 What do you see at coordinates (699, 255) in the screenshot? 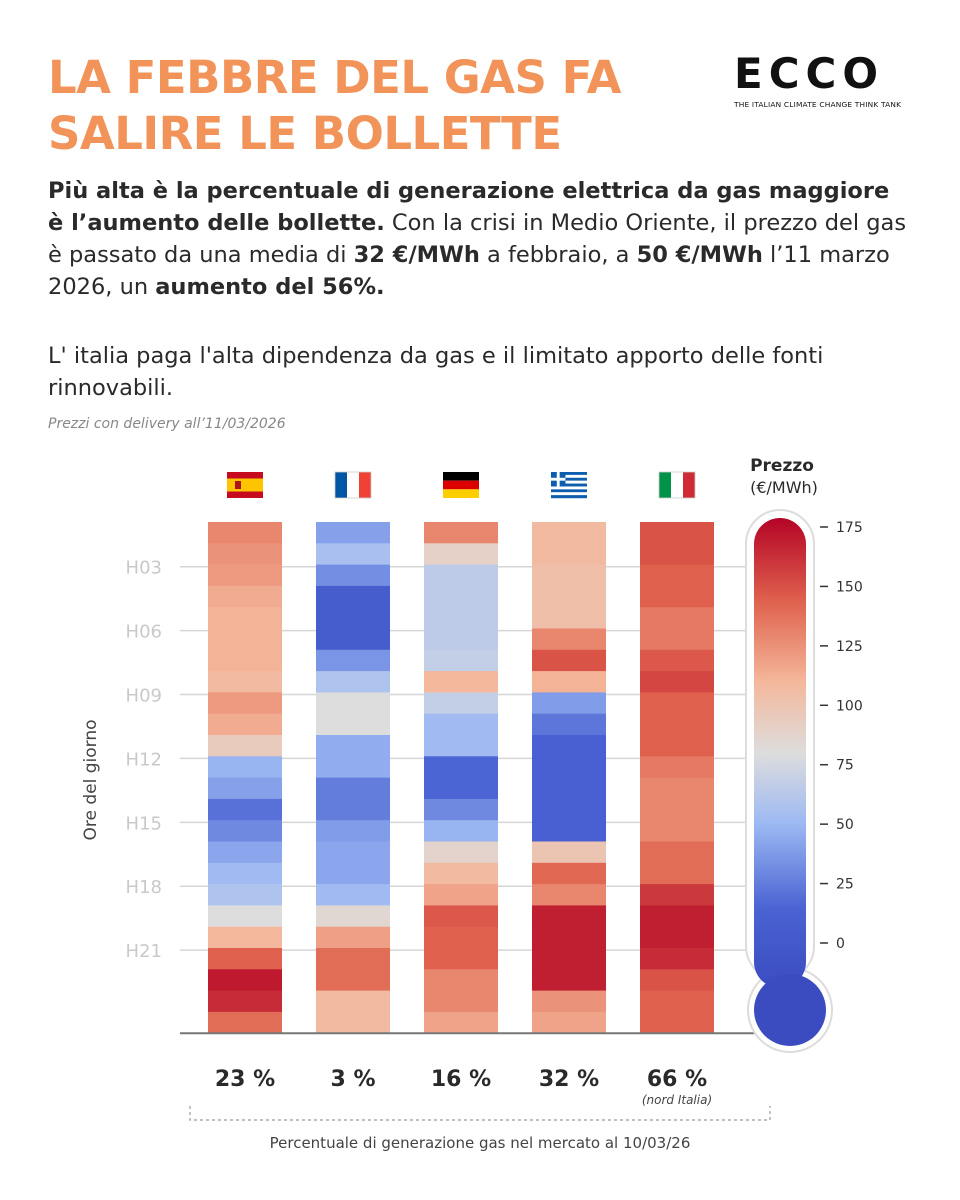
I see `intro-bold-3: 50 €/MWh` at bounding box center [699, 255].